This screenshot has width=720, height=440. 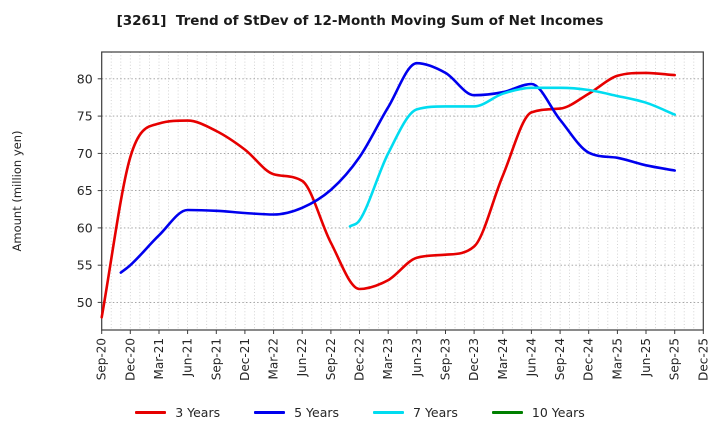 I want to click on y-tick-label: 75, so click(x=85, y=116).